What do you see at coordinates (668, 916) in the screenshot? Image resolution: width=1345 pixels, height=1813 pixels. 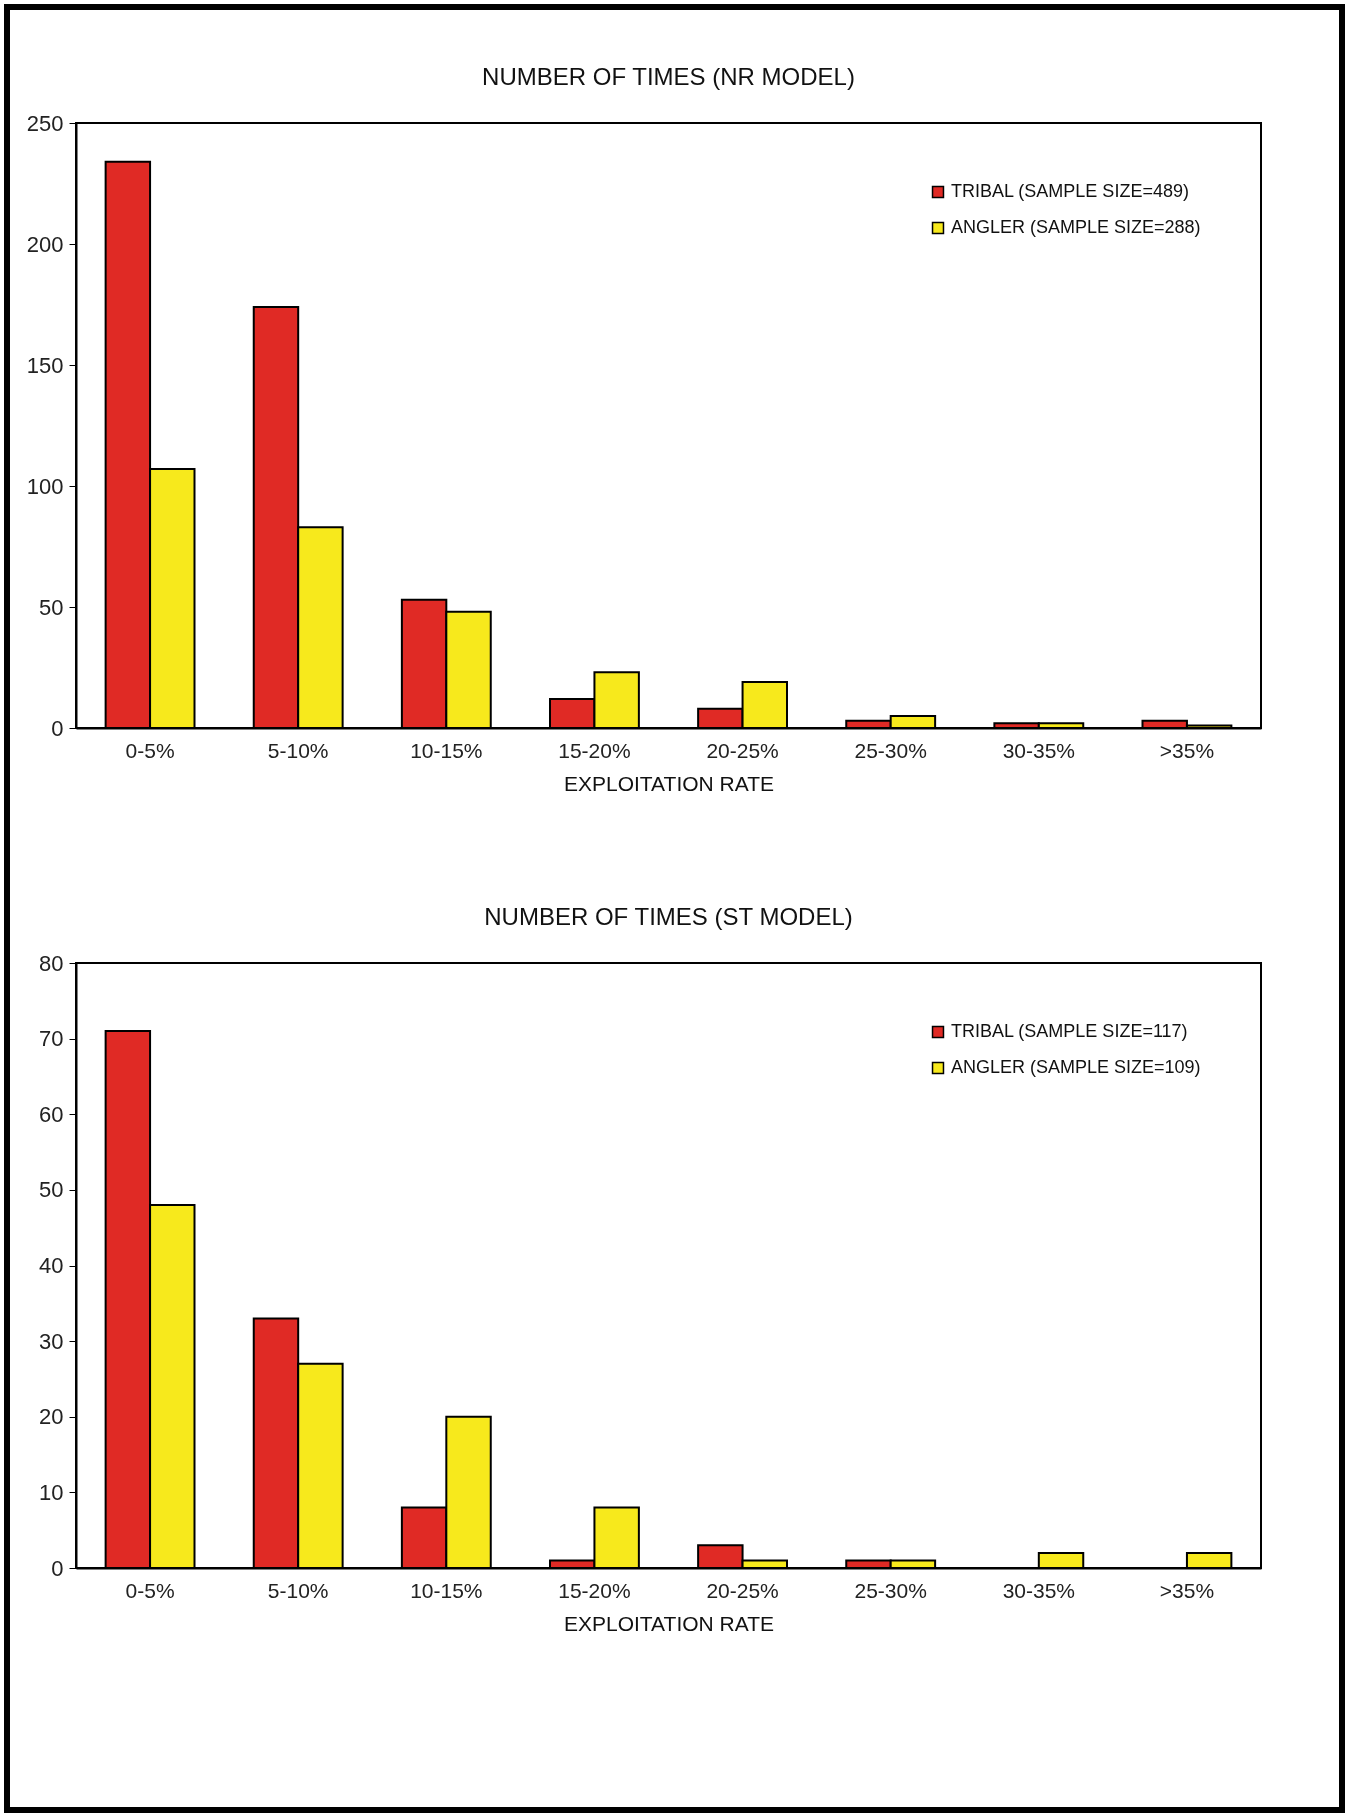 I see `chart-title: NUMBER OF TIMES (ST MODEL)` at bounding box center [668, 916].